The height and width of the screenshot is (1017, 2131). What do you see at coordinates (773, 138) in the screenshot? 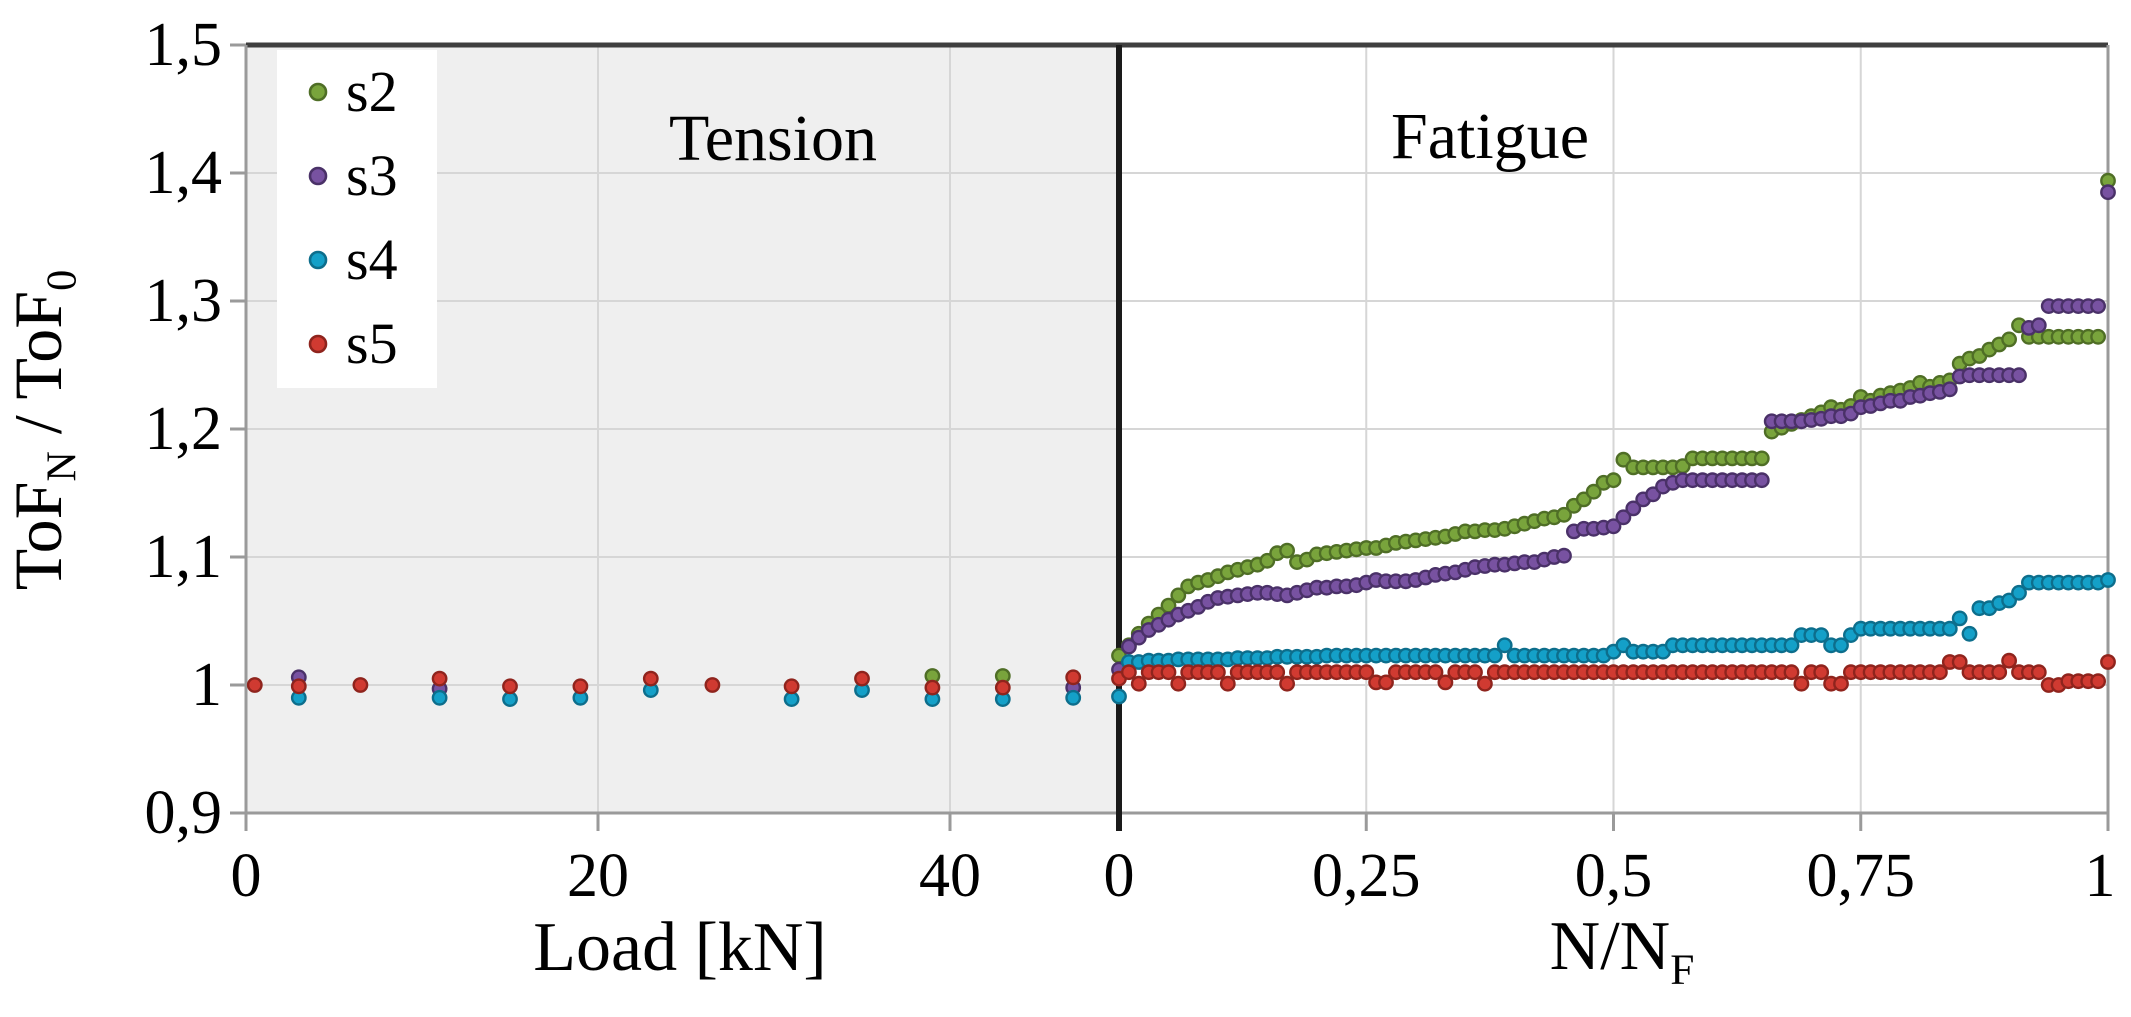
I see `tension-region-title: Tension` at bounding box center [773, 138].